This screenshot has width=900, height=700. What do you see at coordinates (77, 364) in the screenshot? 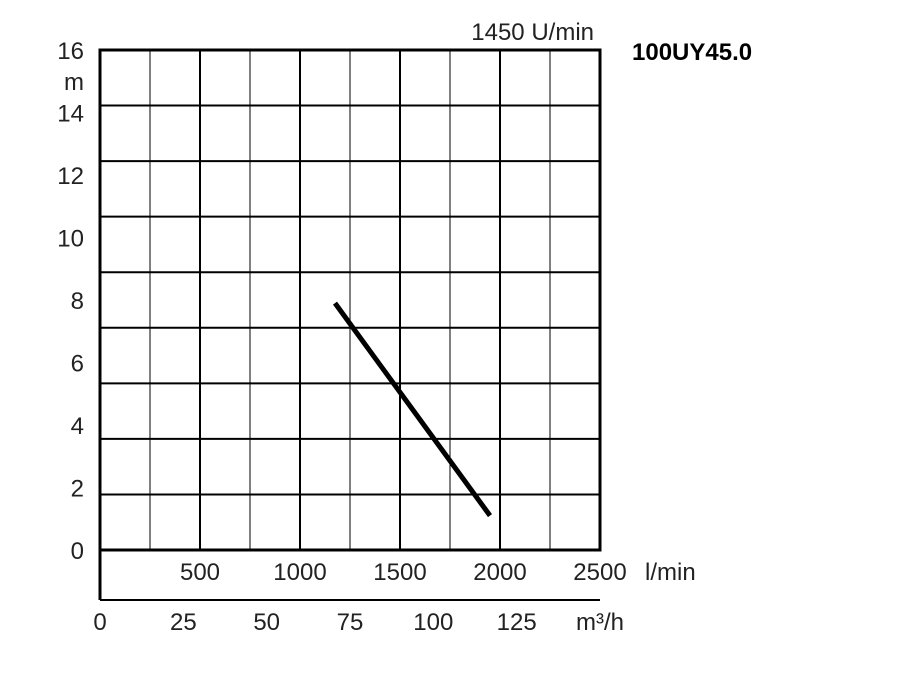
I see `y-tick-label: 6` at bounding box center [77, 364].